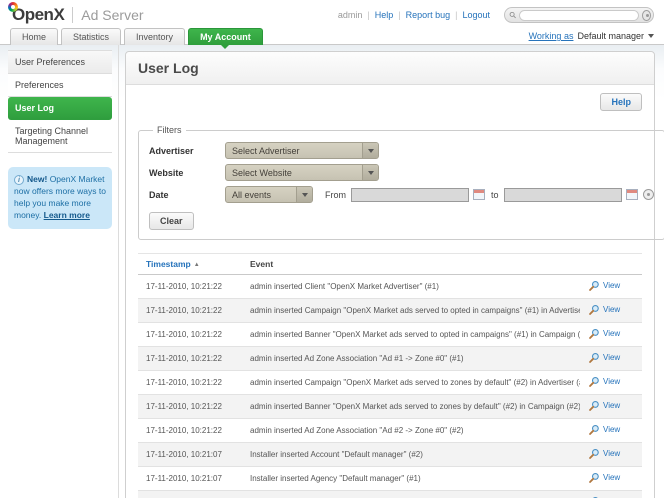  Describe the element at coordinates (562, 194) in the screenshot. I see `date-to-input` at that location.